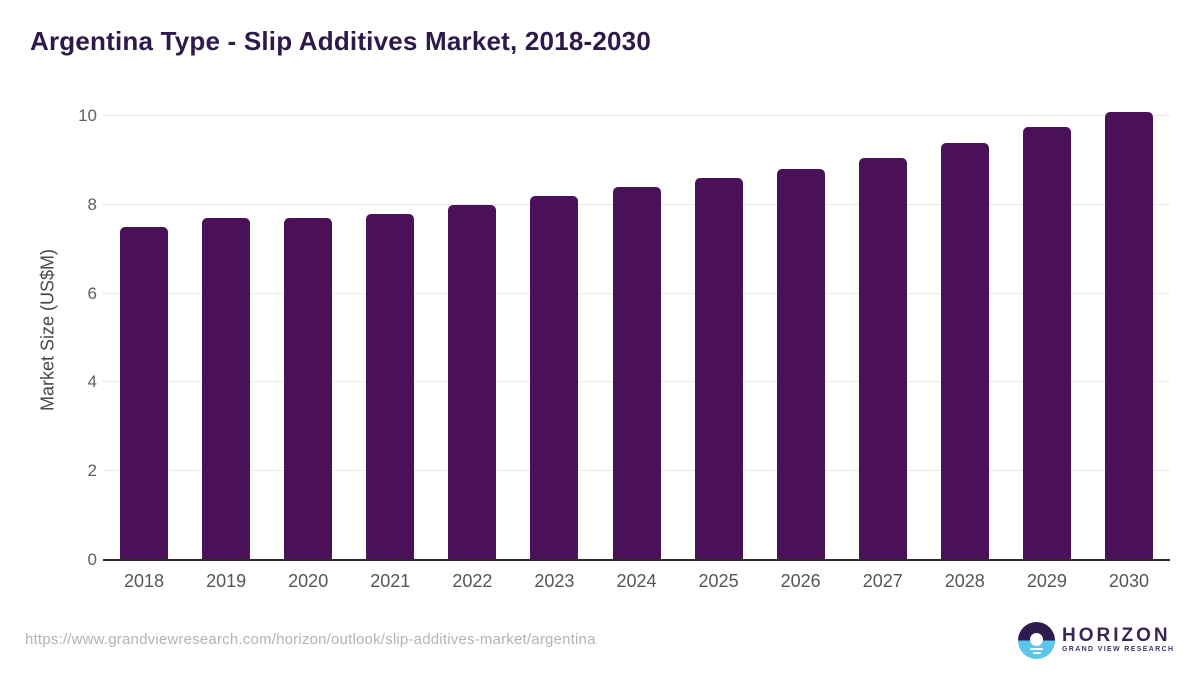  I want to click on bar-2018, so click(144, 393).